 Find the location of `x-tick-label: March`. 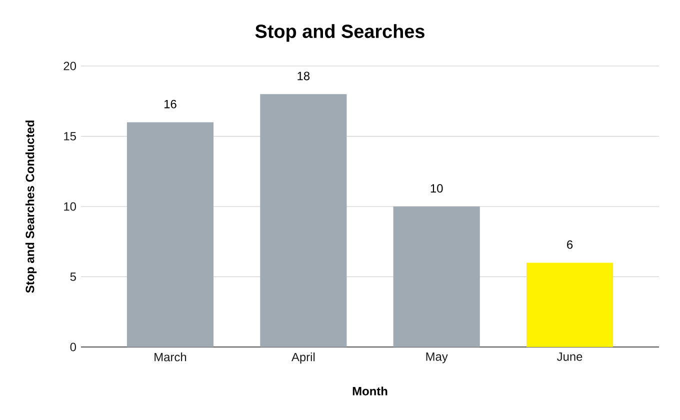

x-tick-label: March is located at coordinates (170, 357).